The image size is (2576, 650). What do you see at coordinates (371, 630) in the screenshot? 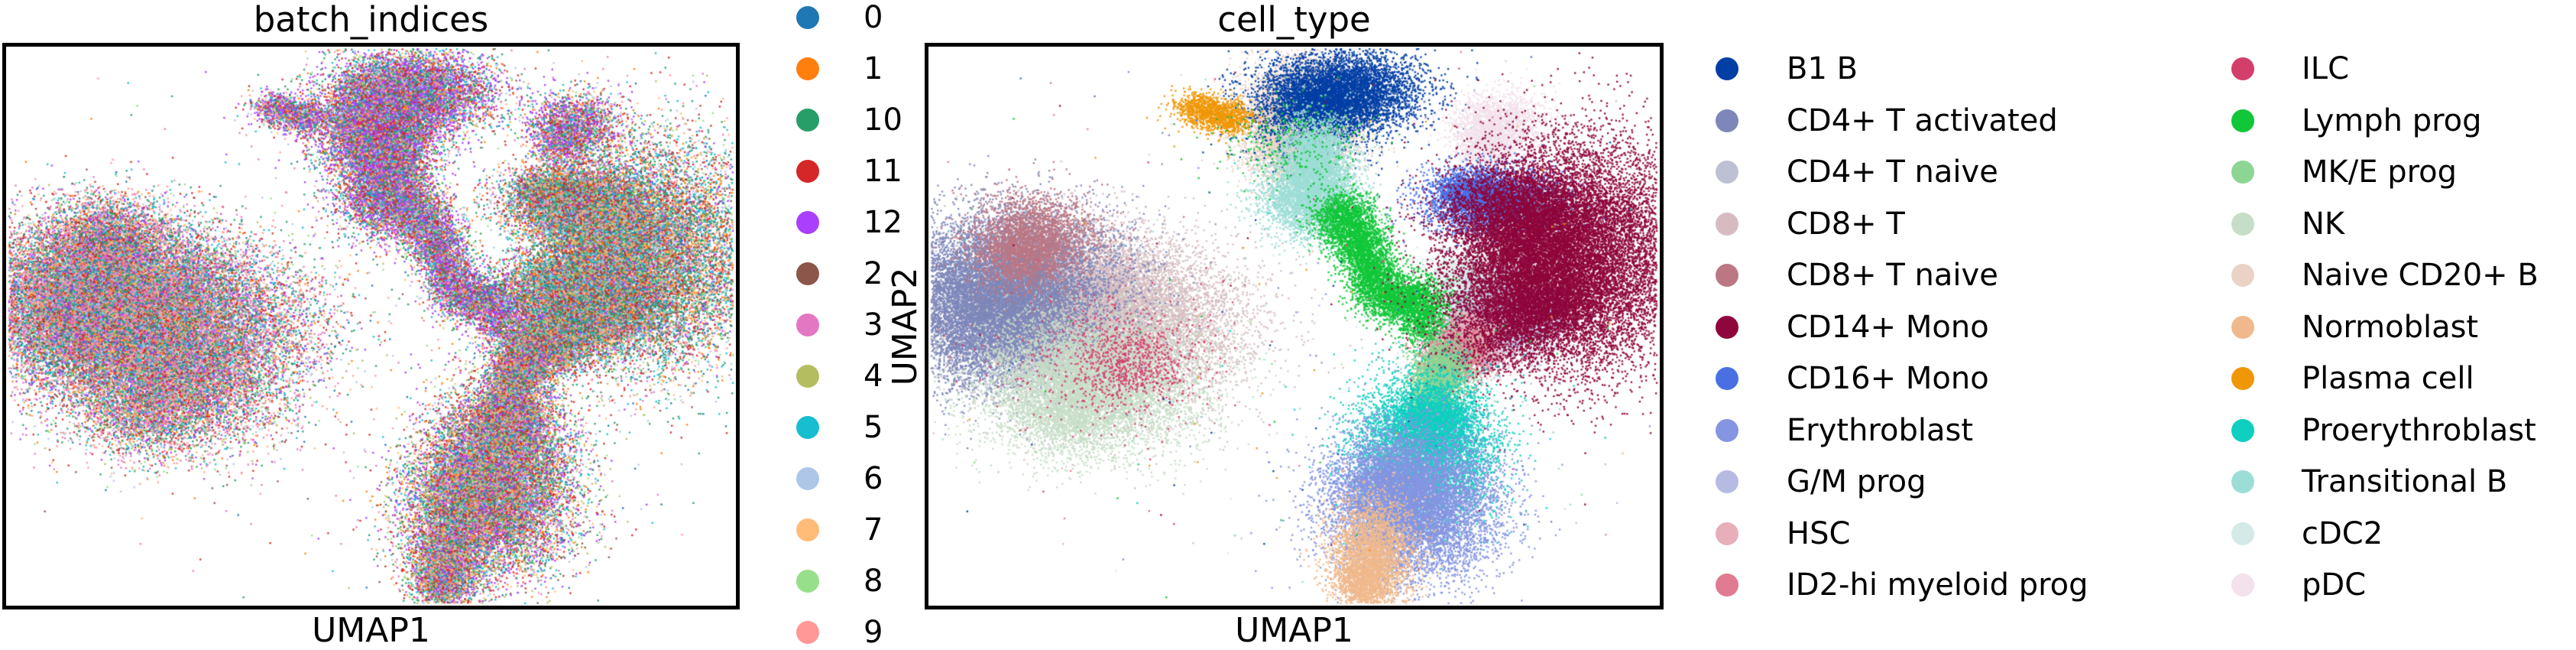
I see `x-axis-label-batch: UMAP1` at bounding box center [371, 630].